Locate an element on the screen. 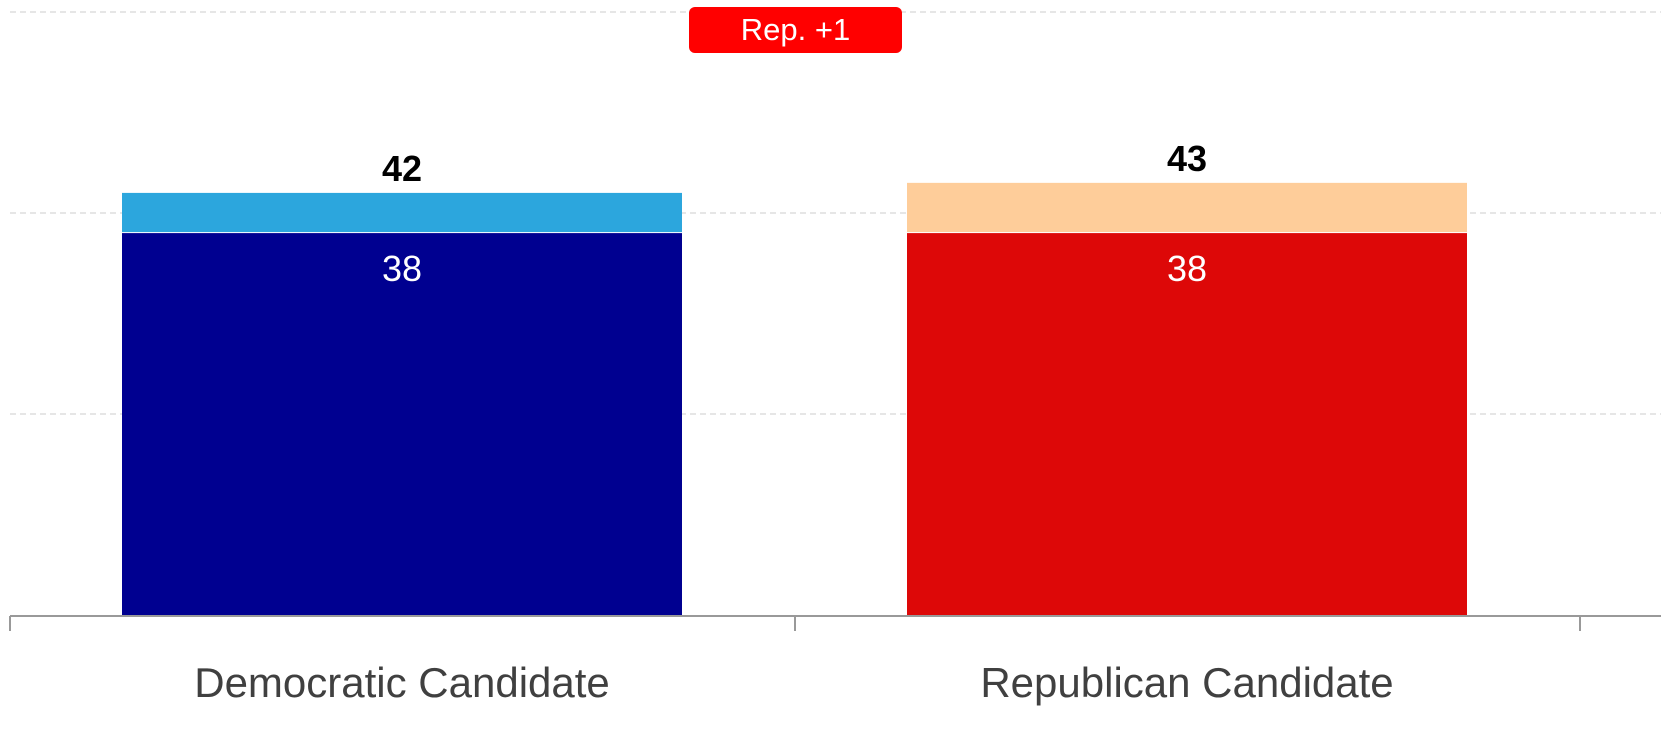 The width and height of the screenshot is (1661, 746). x-axis is located at coordinates (835, 623).